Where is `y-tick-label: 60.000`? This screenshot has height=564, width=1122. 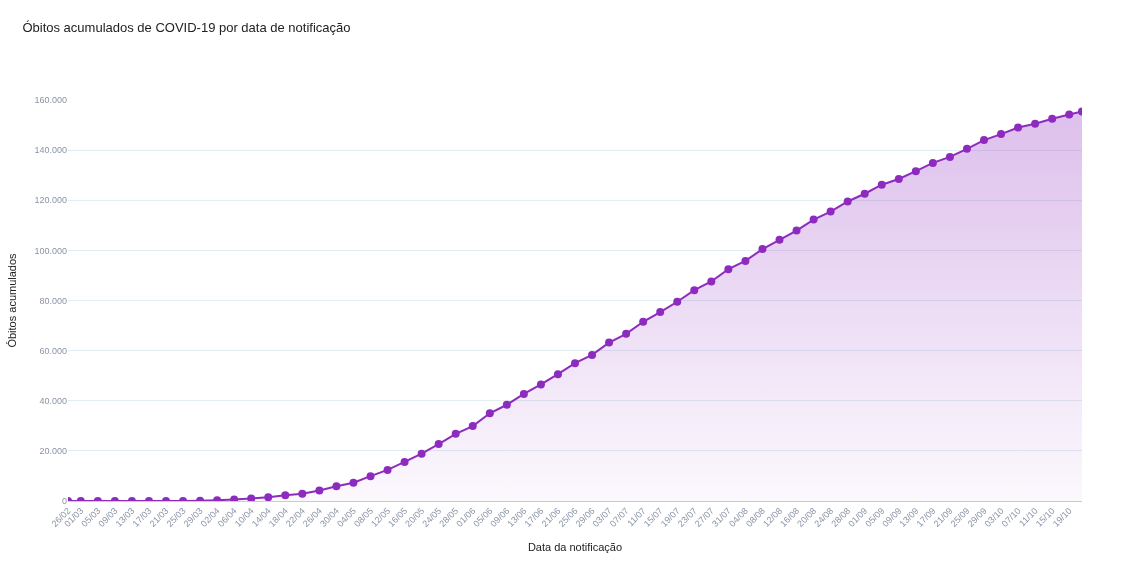
y-tick-label: 60.000 is located at coordinates (53, 350).